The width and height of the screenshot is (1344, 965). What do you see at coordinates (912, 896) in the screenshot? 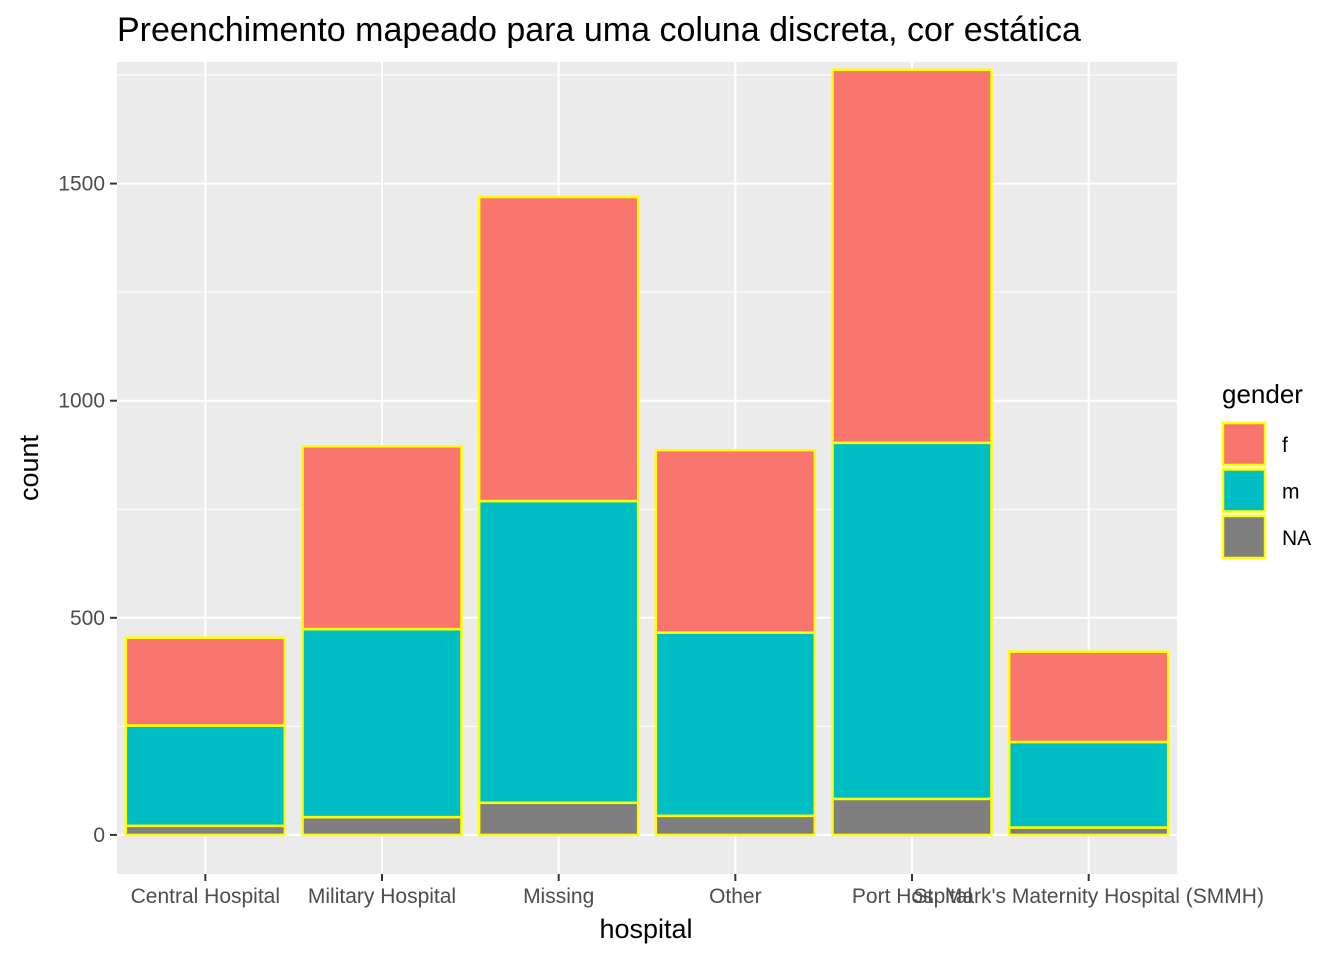
I see `x-tick-label: Port Hospital` at bounding box center [912, 896].